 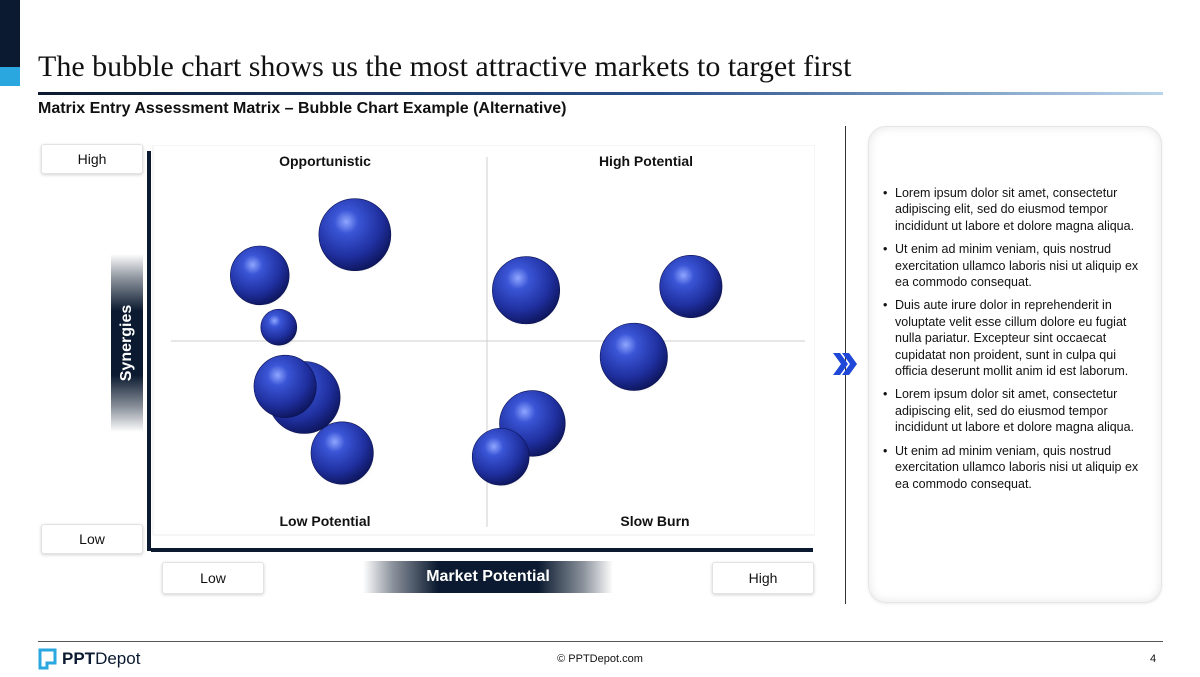 I want to click on x-axis-high-label: High, so click(x=763, y=578).